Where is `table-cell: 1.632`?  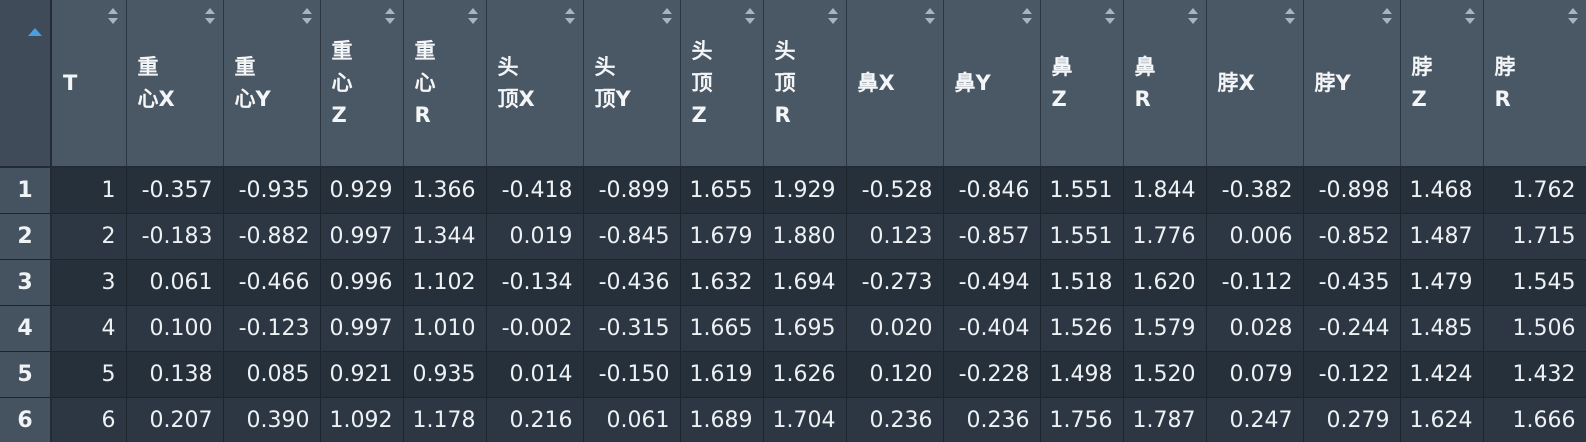 table-cell: 1.632 is located at coordinates (722, 282).